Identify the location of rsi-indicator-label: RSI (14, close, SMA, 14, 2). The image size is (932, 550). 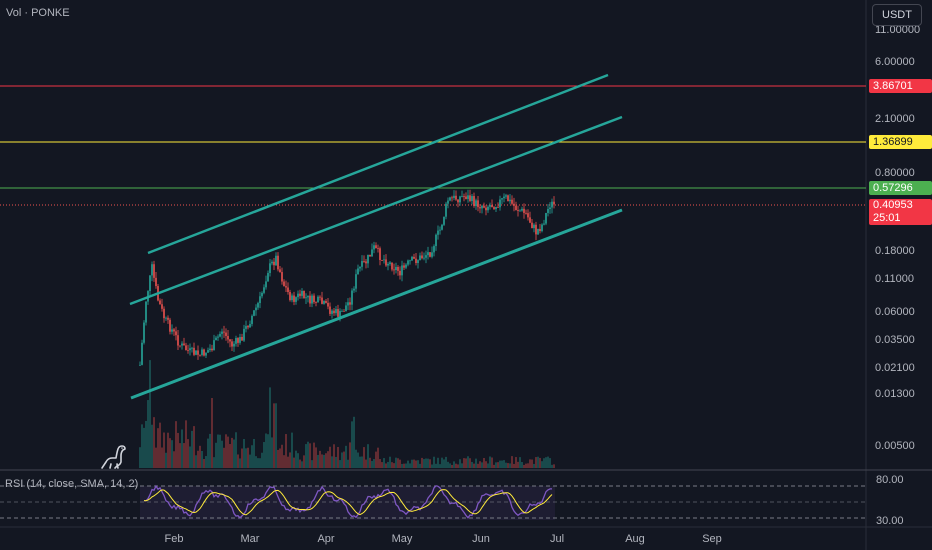
(72, 484).